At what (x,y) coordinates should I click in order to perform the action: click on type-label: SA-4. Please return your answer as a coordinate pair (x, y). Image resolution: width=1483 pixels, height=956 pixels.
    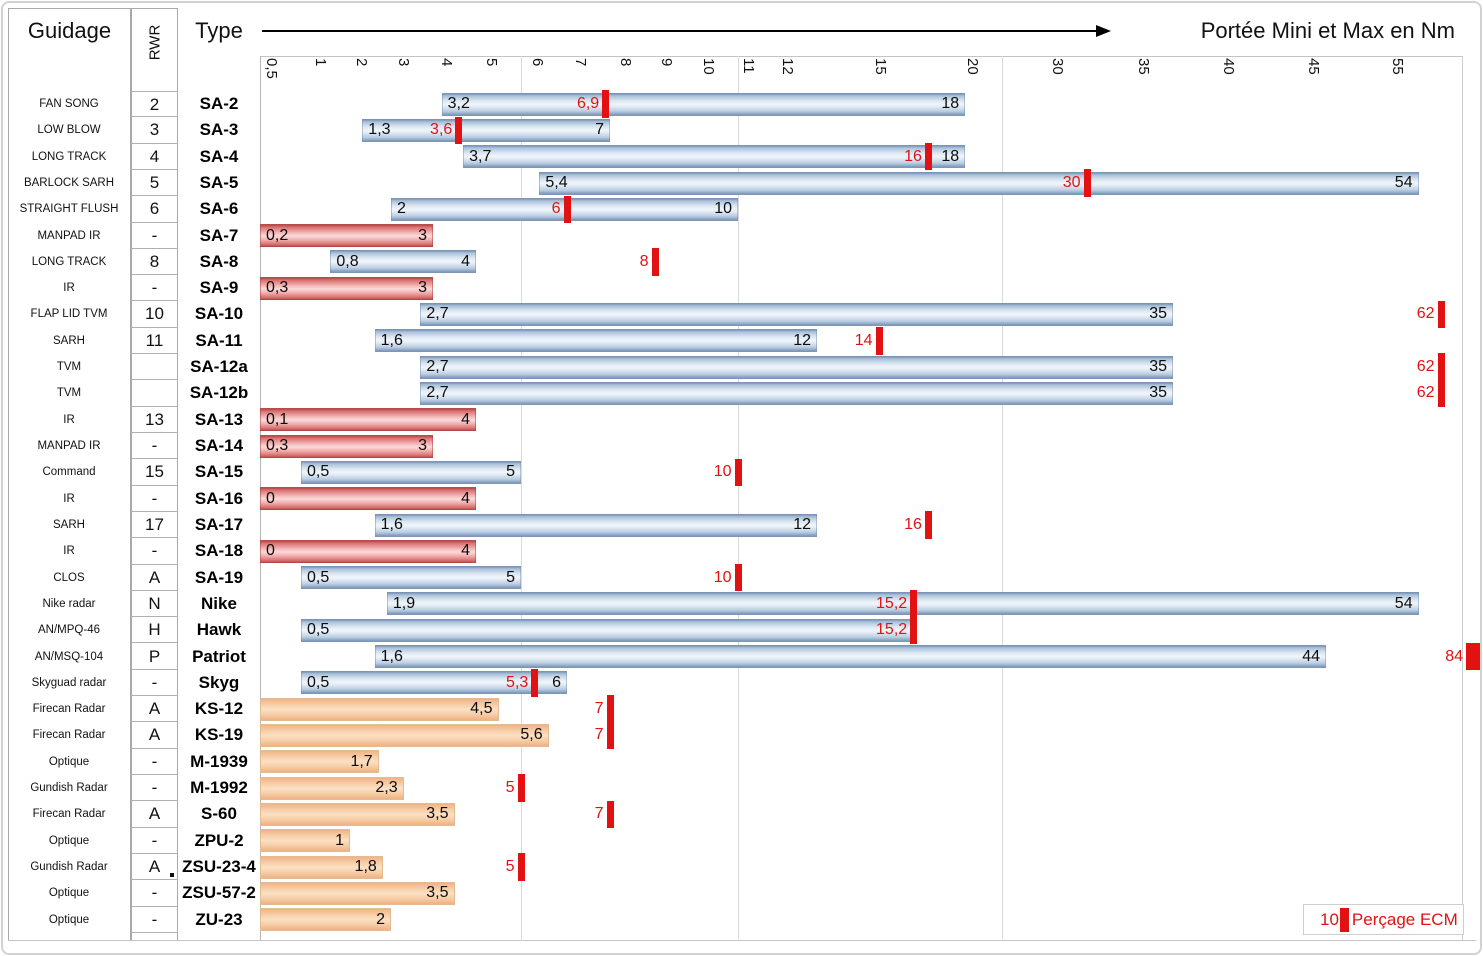
    Looking at the image, I should click on (219, 156).